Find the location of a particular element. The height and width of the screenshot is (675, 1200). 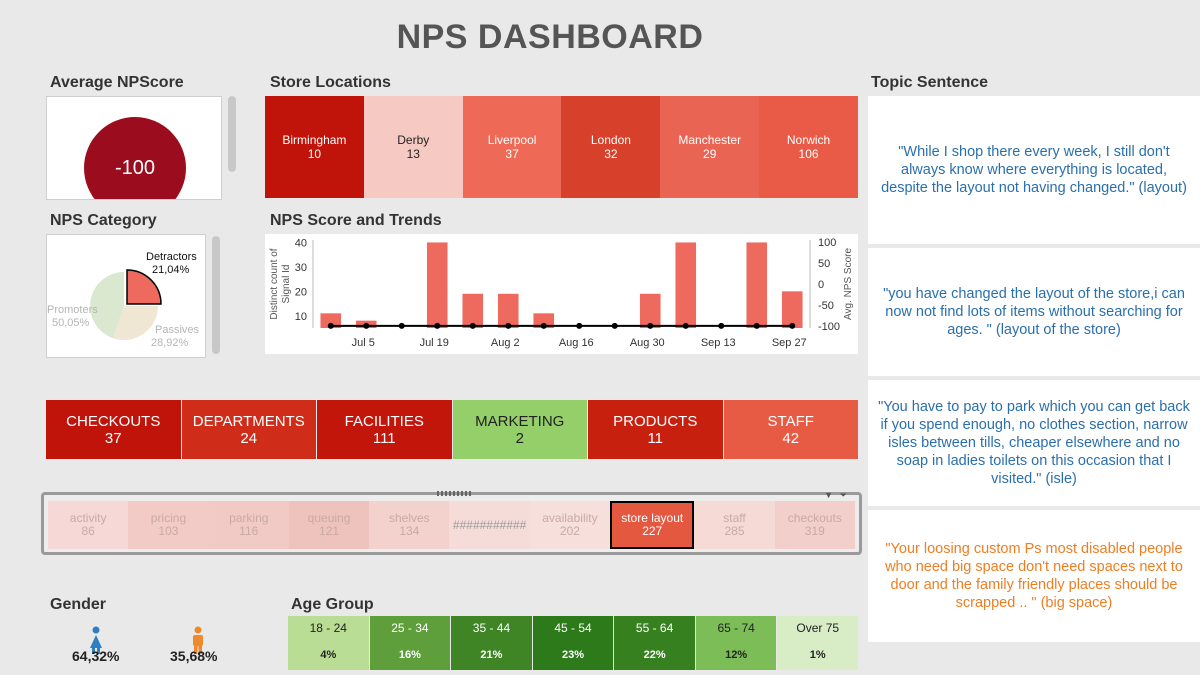

x-tick-label: Jul 5 is located at coordinates (363, 343).